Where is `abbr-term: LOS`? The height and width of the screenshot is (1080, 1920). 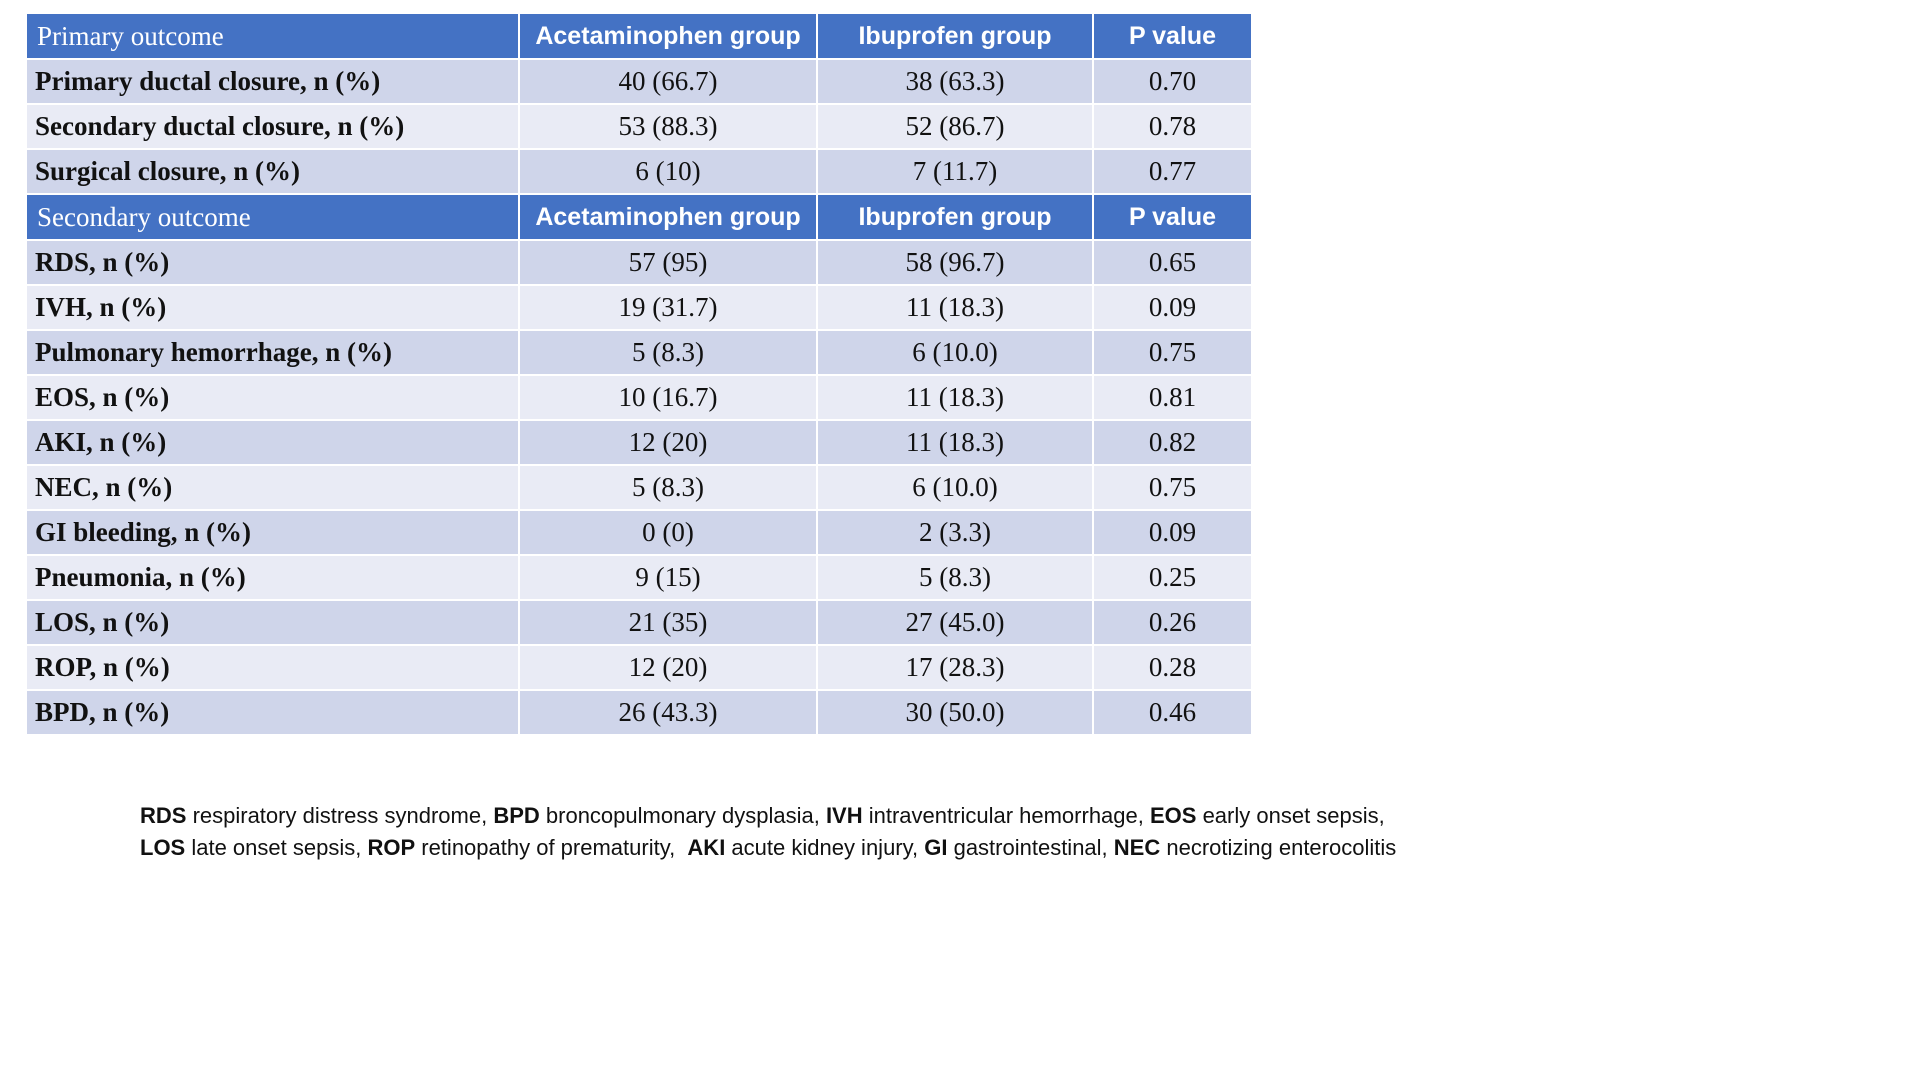 abbr-term: LOS is located at coordinates (163, 847).